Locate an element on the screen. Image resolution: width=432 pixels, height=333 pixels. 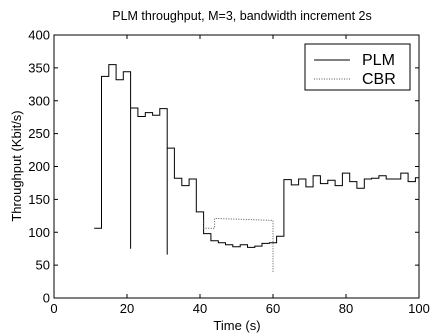
y-tick-label: 350 is located at coordinates (39, 67).